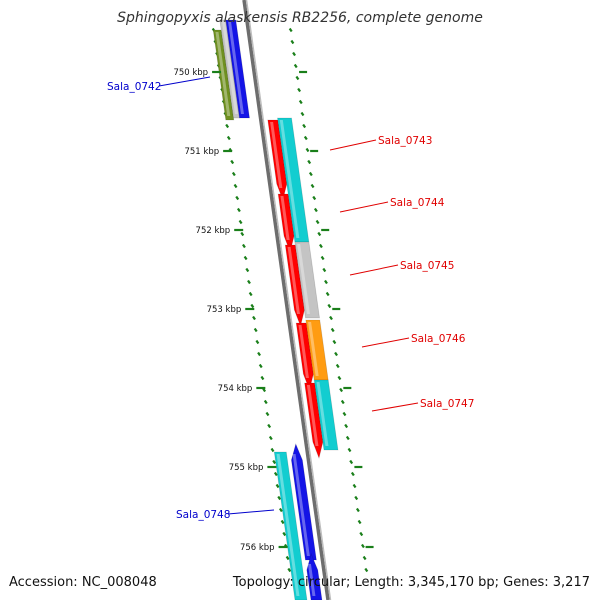 This screenshot has height=604, width=600. Describe the element at coordinates (203, 515) in the screenshot. I see `gene-label: Sala_0748` at that location.